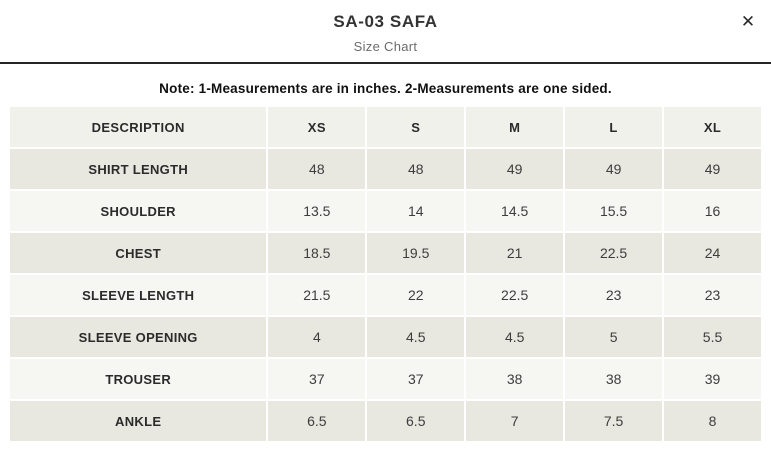 This screenshot has height=459, width=771. What do you see at coordinates (614, 337) in the screenshot?
I see `cell-value: 5` at bounding box center [614, 337].